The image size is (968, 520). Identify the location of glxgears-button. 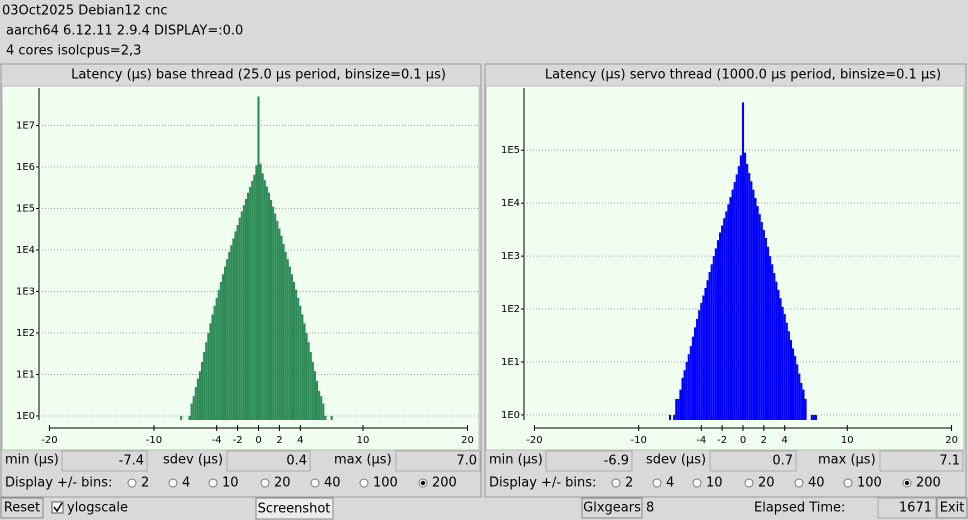
(612, 508).